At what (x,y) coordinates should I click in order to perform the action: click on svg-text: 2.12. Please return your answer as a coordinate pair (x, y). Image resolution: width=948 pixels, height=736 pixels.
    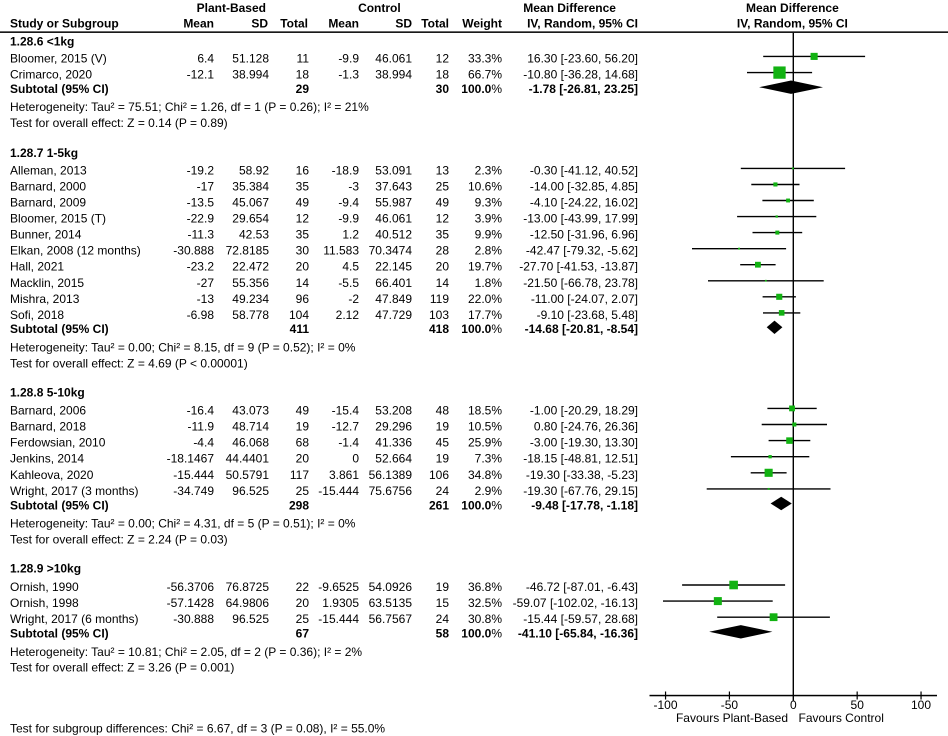
    Looking at the image, I should click on (348, 315).